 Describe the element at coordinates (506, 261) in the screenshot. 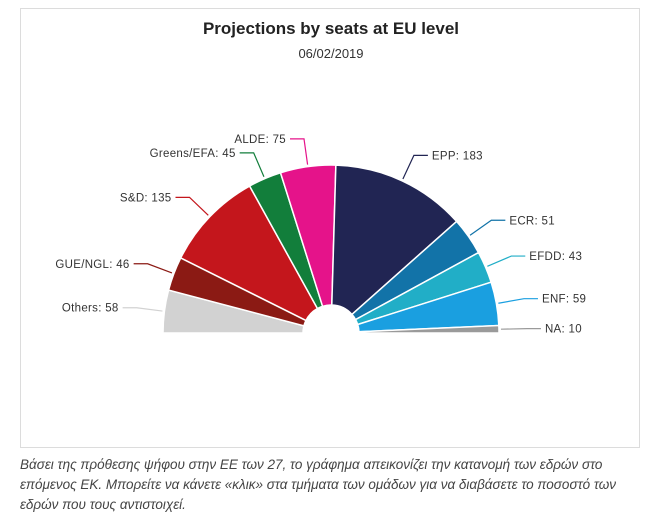

I see `leader-line-efdd` at that location.